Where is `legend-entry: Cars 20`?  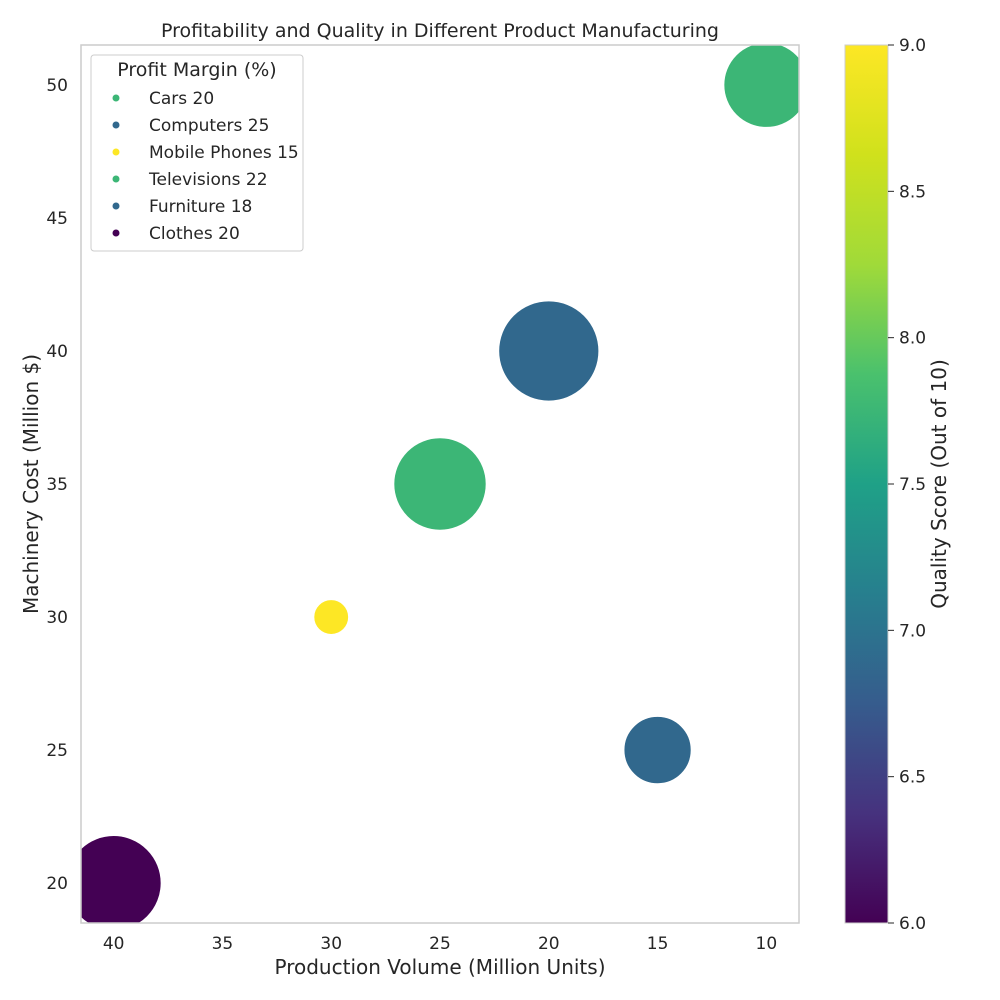
legend-entry: Cars 20 is located at coordinates (181, 99).